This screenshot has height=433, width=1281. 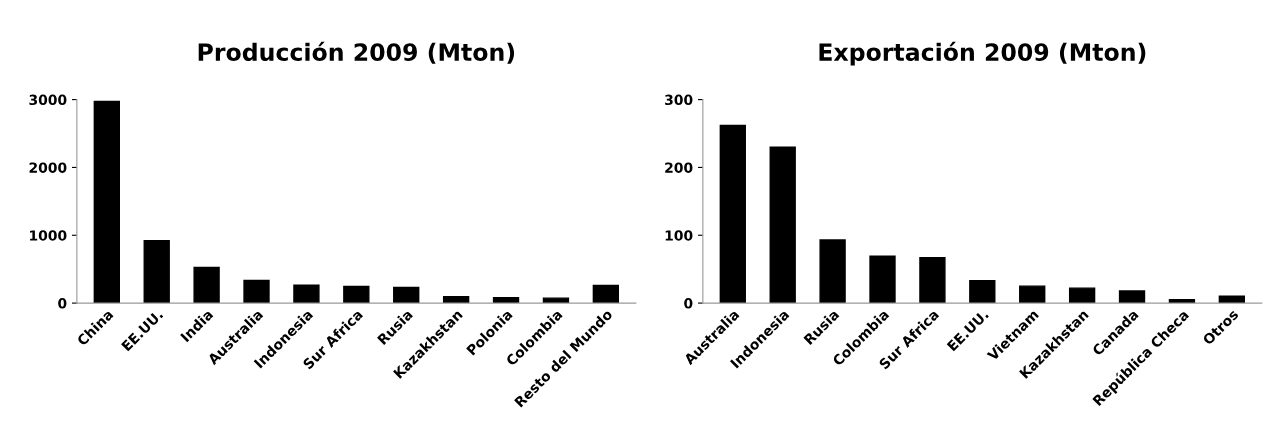 What do you see at coordinates (679, 100) in the screenshot?
I see `y-tick-label: 300` at bounding box center [679, 100].